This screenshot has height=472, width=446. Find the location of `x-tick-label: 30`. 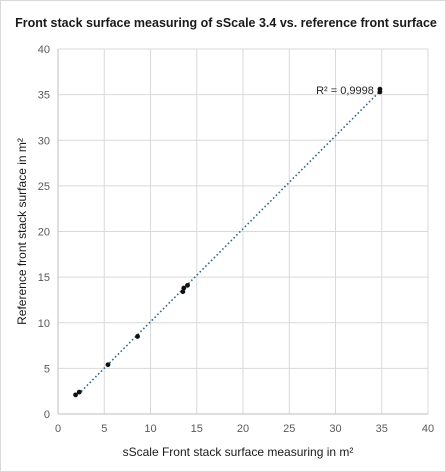

x-tick-label: 30 is located at coordinates (335, 429).